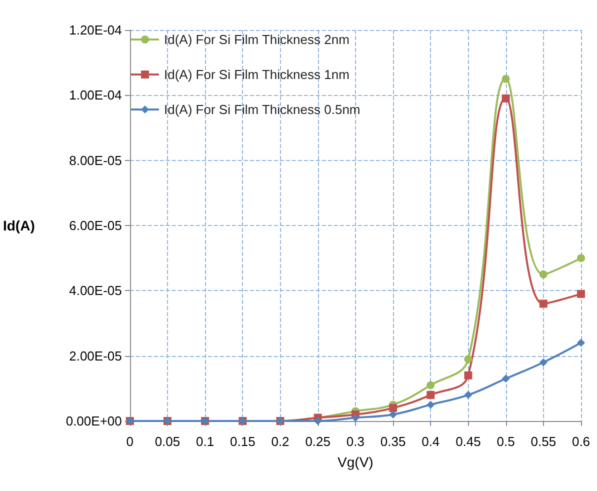 Image resolution: width=597 pixels, height=491 pixels. Describe the element at coordinates (543, 441) in the screenshot. I see `x-tick-label: 0.55` at that location.